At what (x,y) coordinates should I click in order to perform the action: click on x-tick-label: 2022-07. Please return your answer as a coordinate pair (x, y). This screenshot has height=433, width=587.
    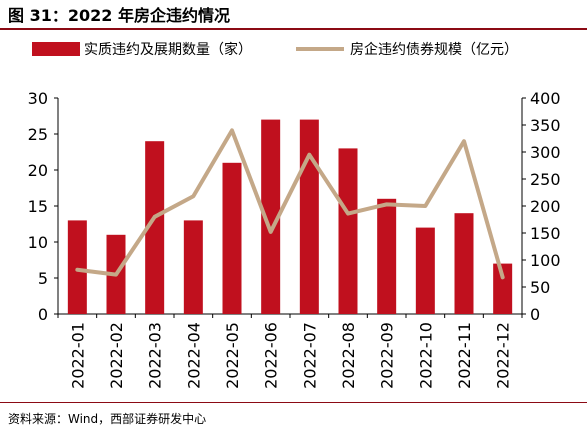
    Looking at the image, I should click on (309, 355).